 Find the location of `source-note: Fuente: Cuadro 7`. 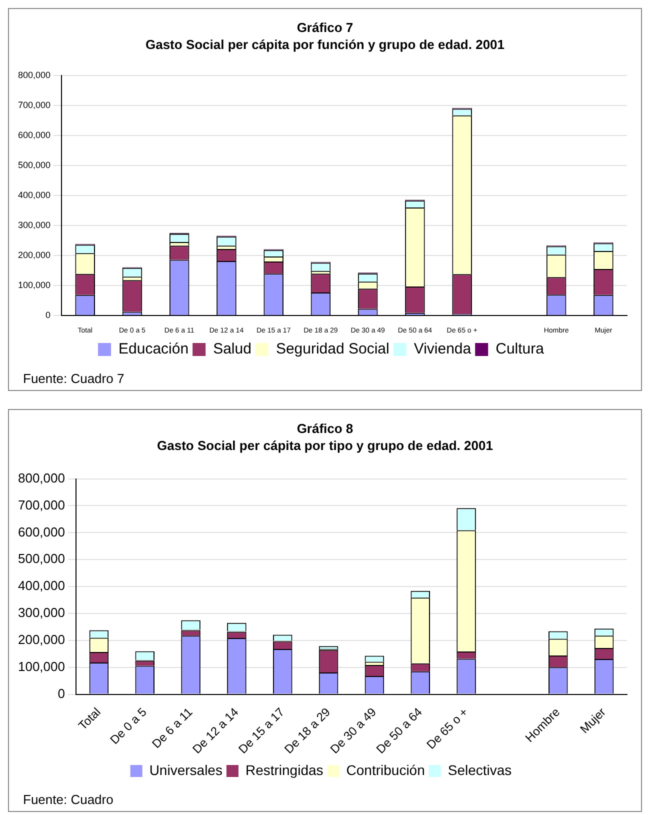

source-note: Fuente: Cuadro 7 is located at coordinates (74, 378).